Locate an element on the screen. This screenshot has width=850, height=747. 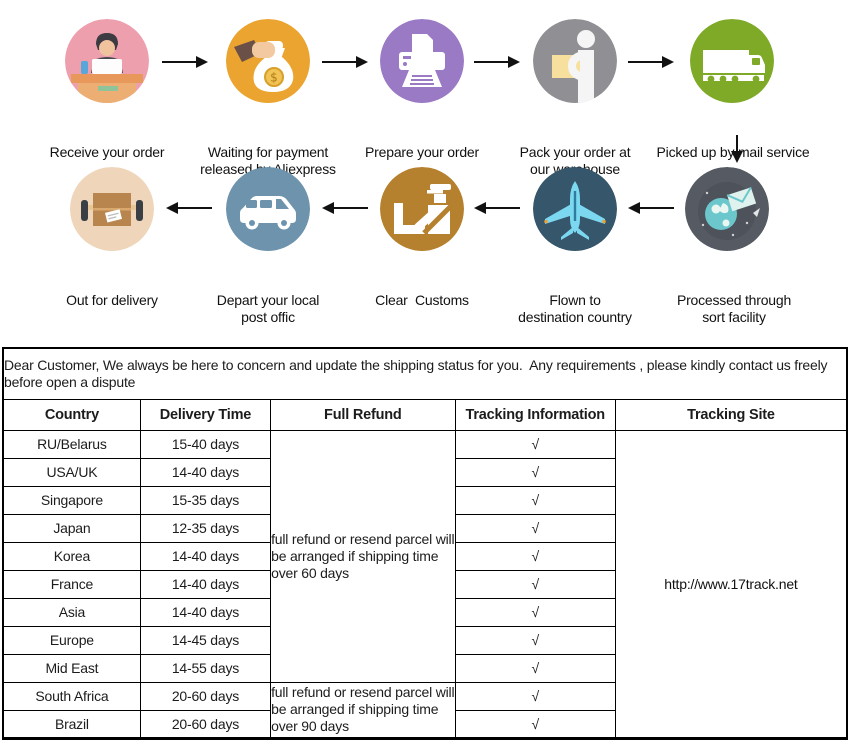
table-row: Japan 12-35 days √ is located at coordinates (424, 528).